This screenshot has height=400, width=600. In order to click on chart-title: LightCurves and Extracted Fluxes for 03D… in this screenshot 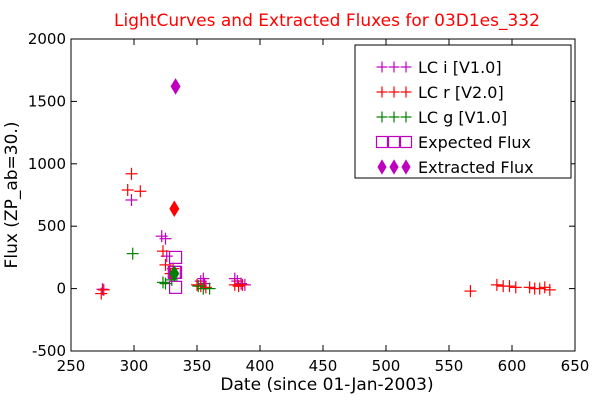, I will do `click(327, 21)`.